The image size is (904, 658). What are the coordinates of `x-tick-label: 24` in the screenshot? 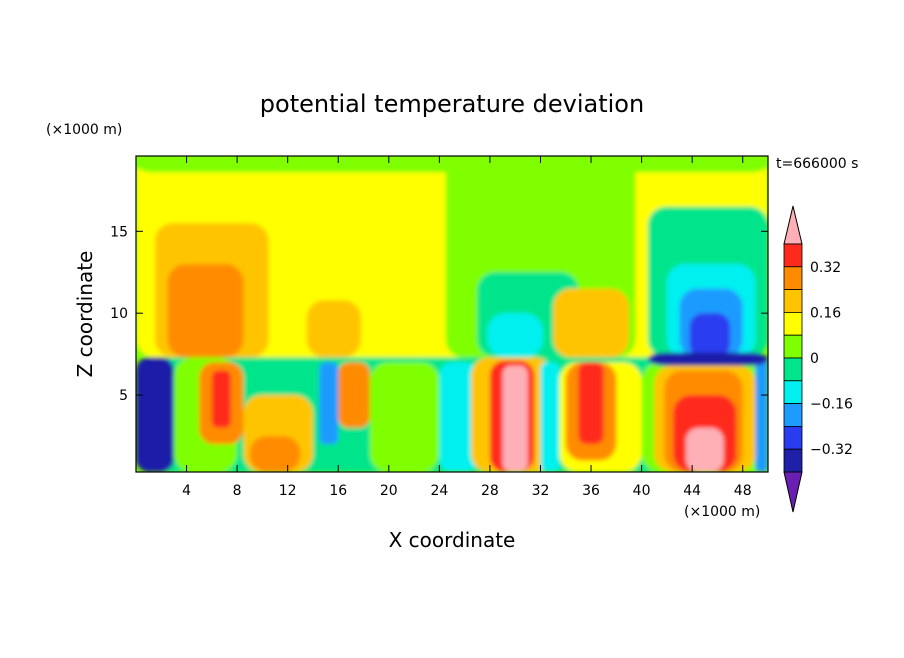 It's located at (439, 491).